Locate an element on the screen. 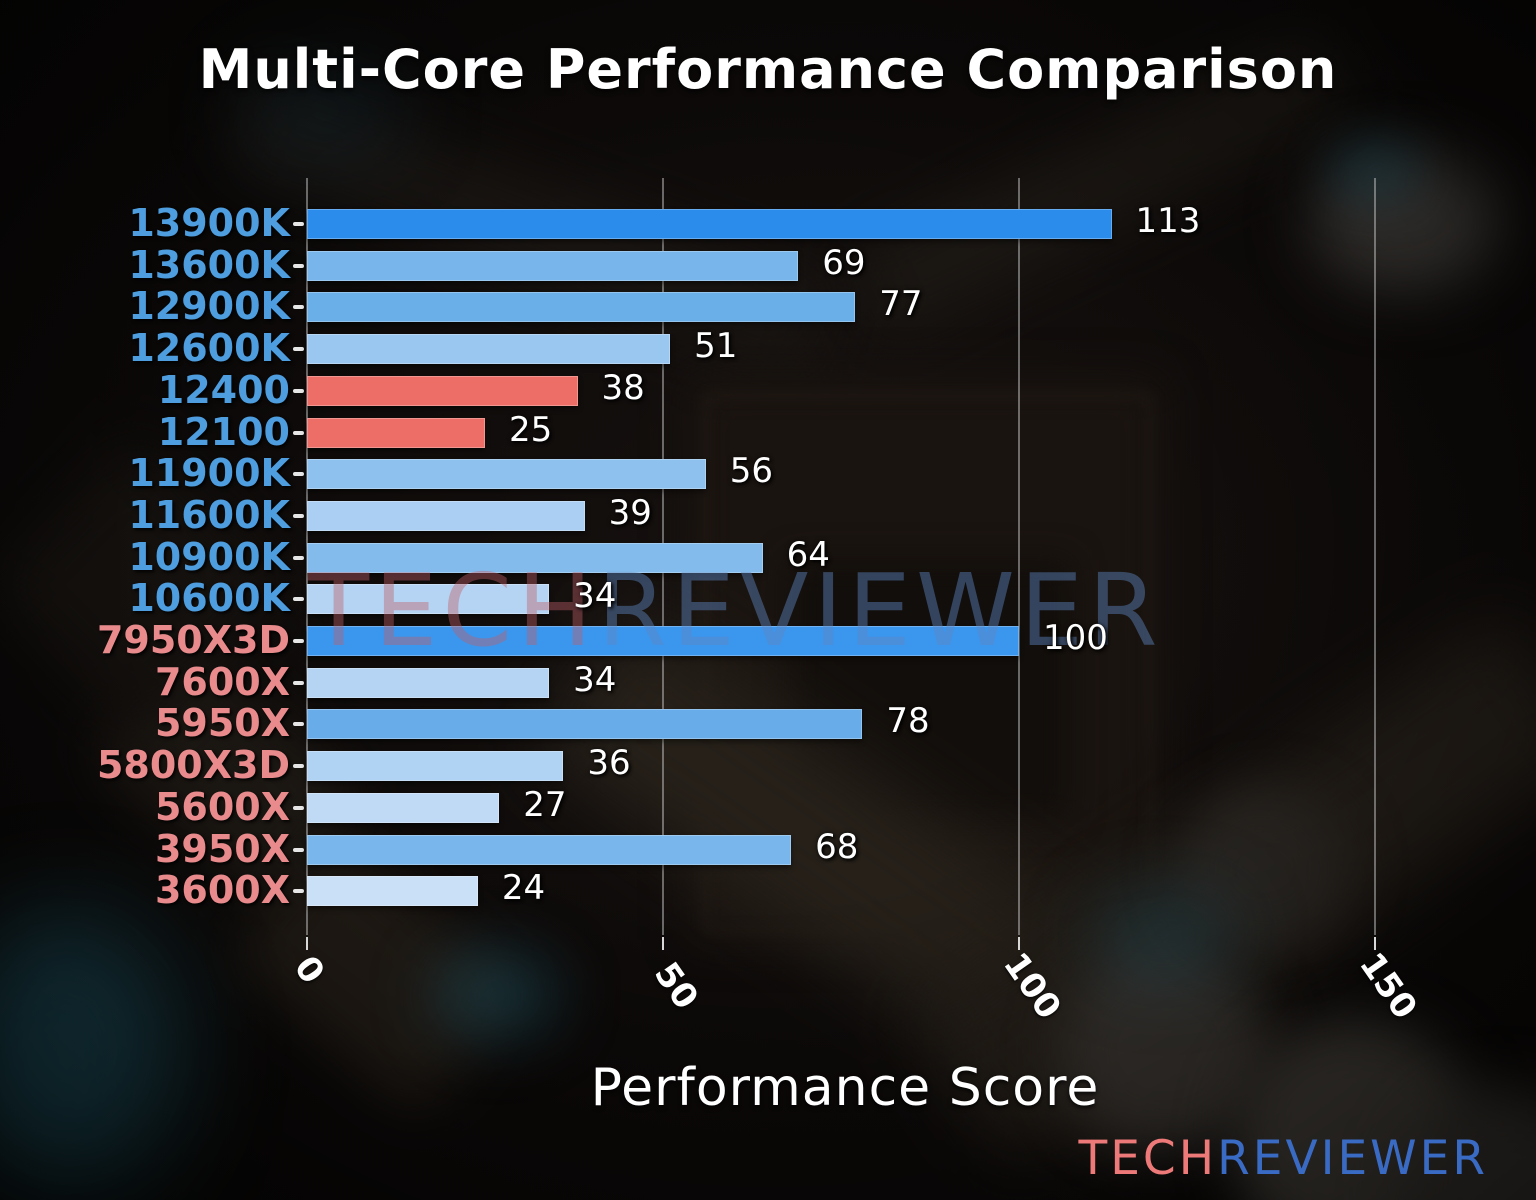 This screenshot has width=1536, height=1200. value-label-10900K: 64 is located at coordinates (808, 554).